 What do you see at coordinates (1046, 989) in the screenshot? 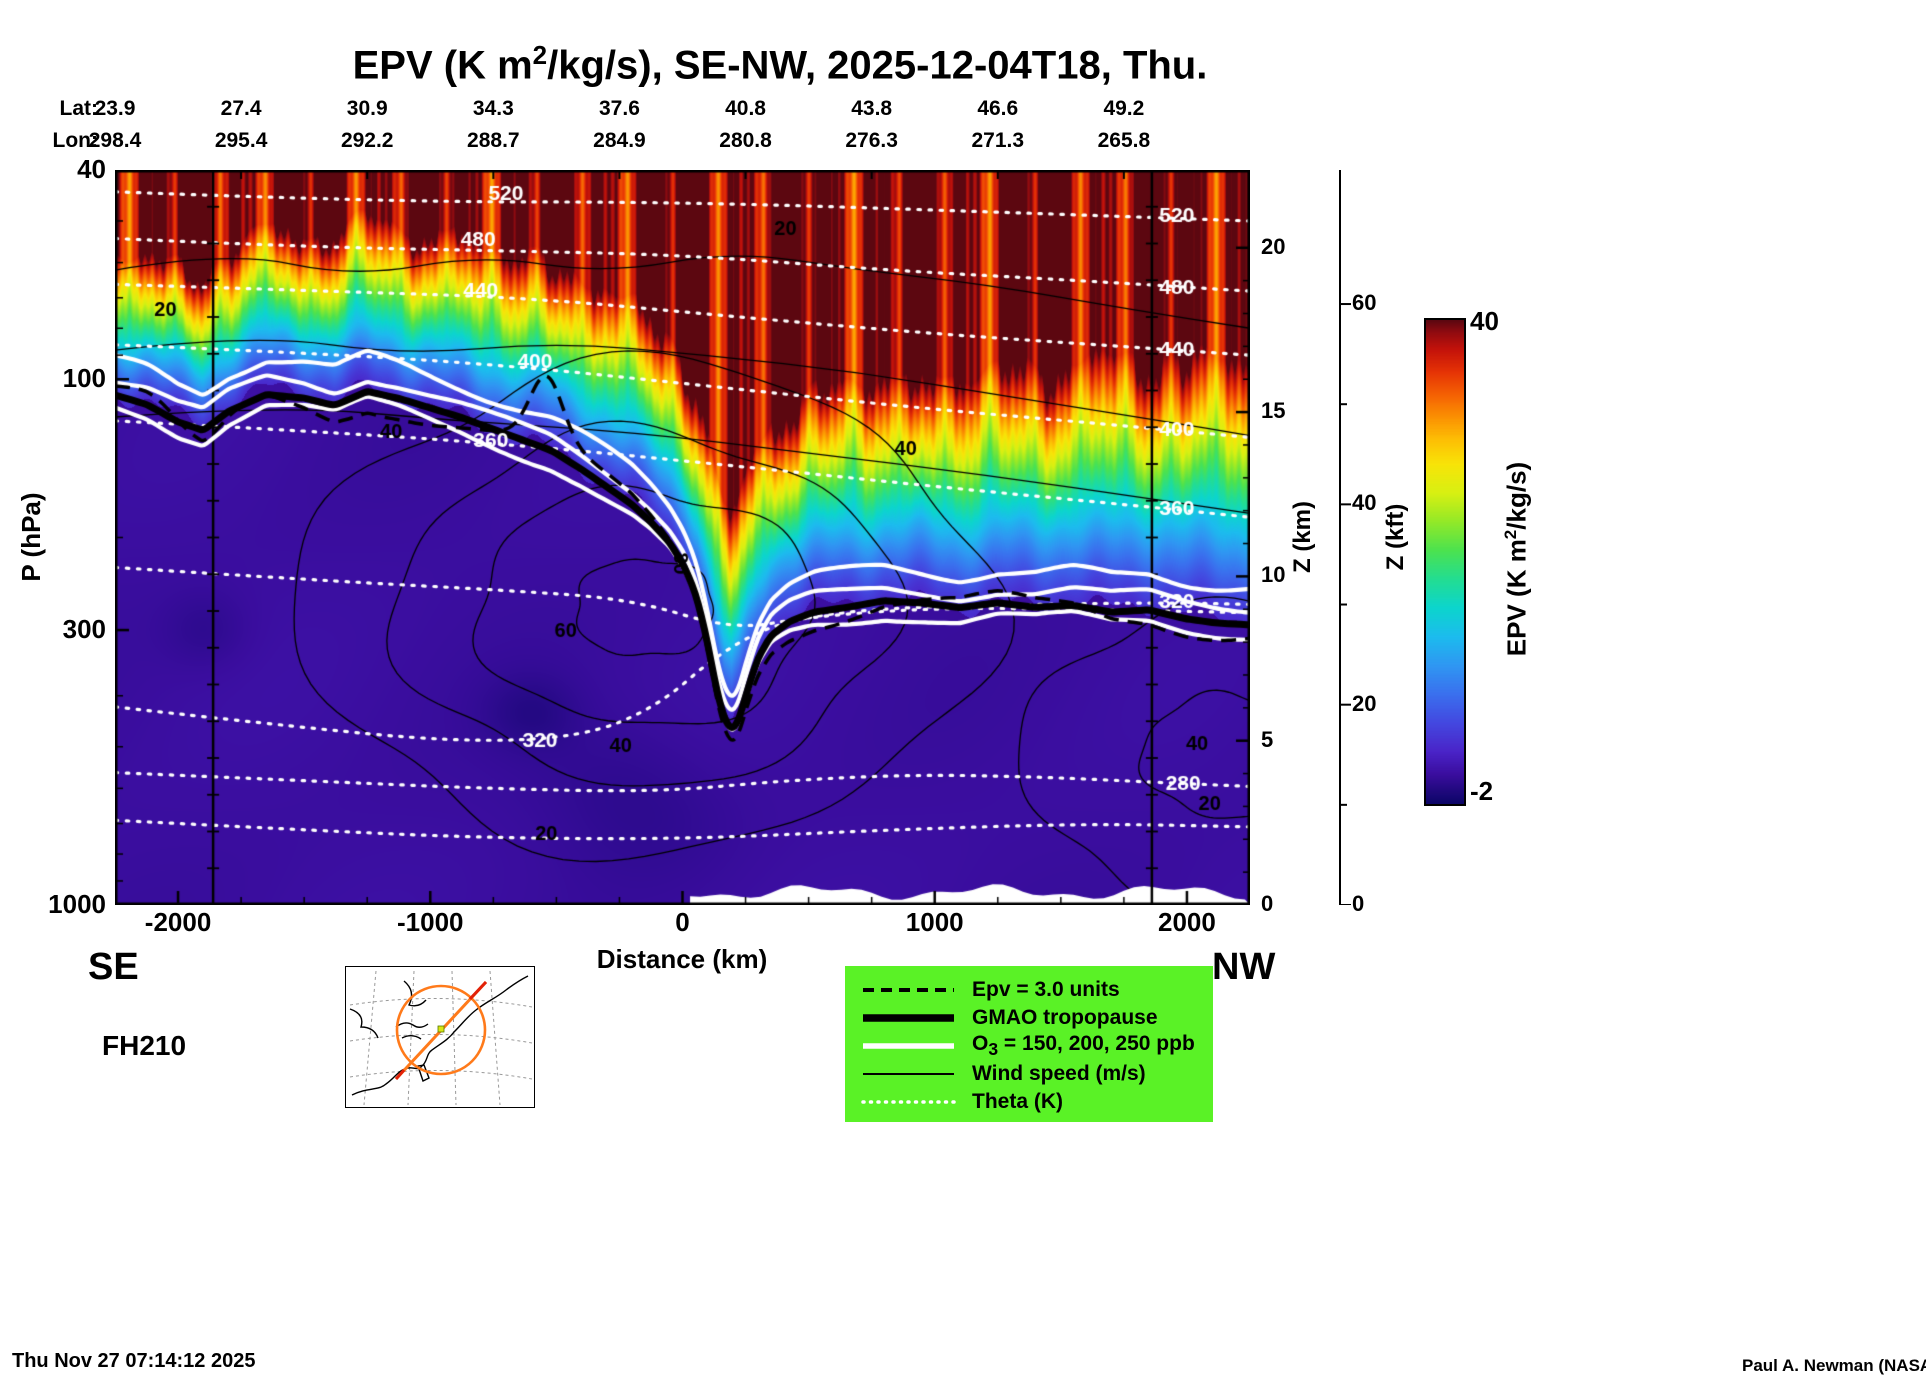
I see `legend-label-epv3: Epv = 3.0 units` at bounding box center [1046, 989].